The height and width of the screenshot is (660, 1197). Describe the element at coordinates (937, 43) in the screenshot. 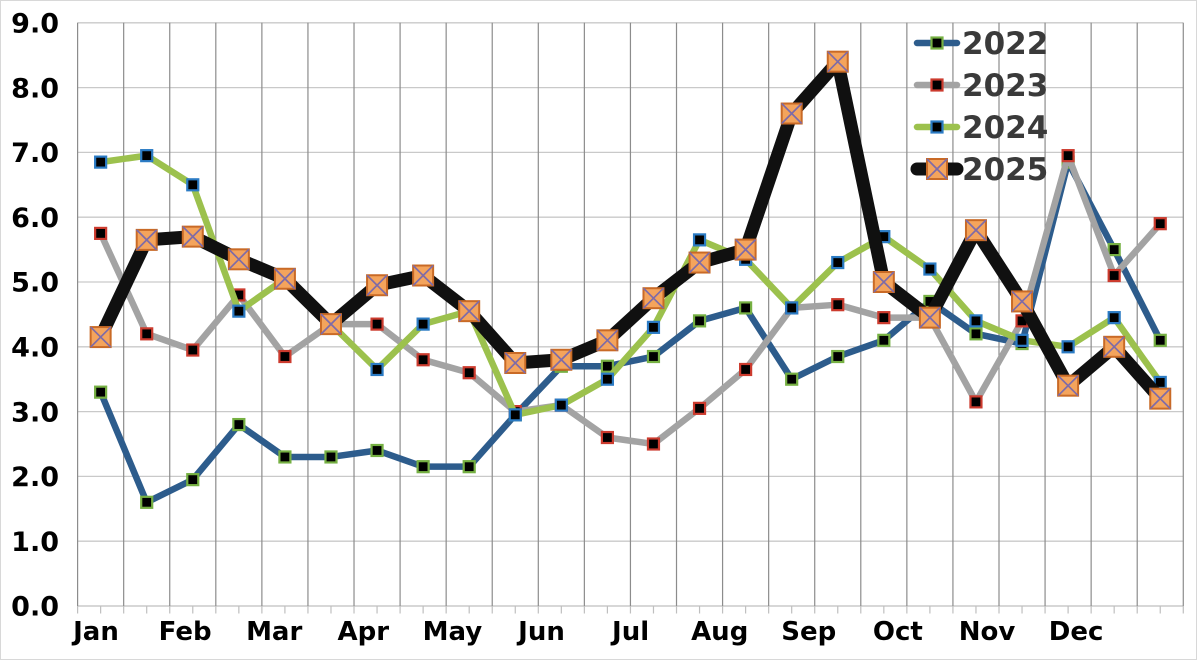

I see `data-point-marker-legend-2022` at that location.